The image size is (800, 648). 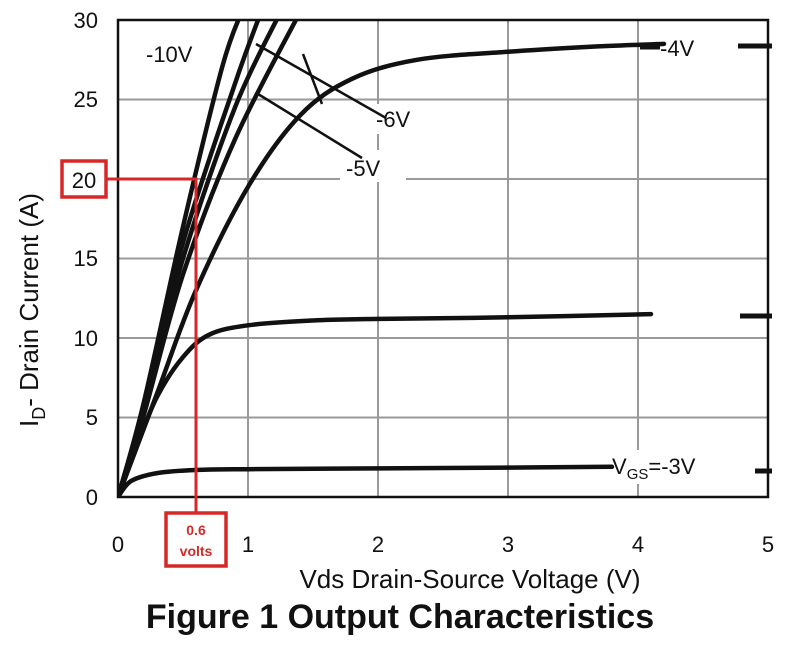 I want to click on y-tick-30: 30, so click(x=86, y=20).